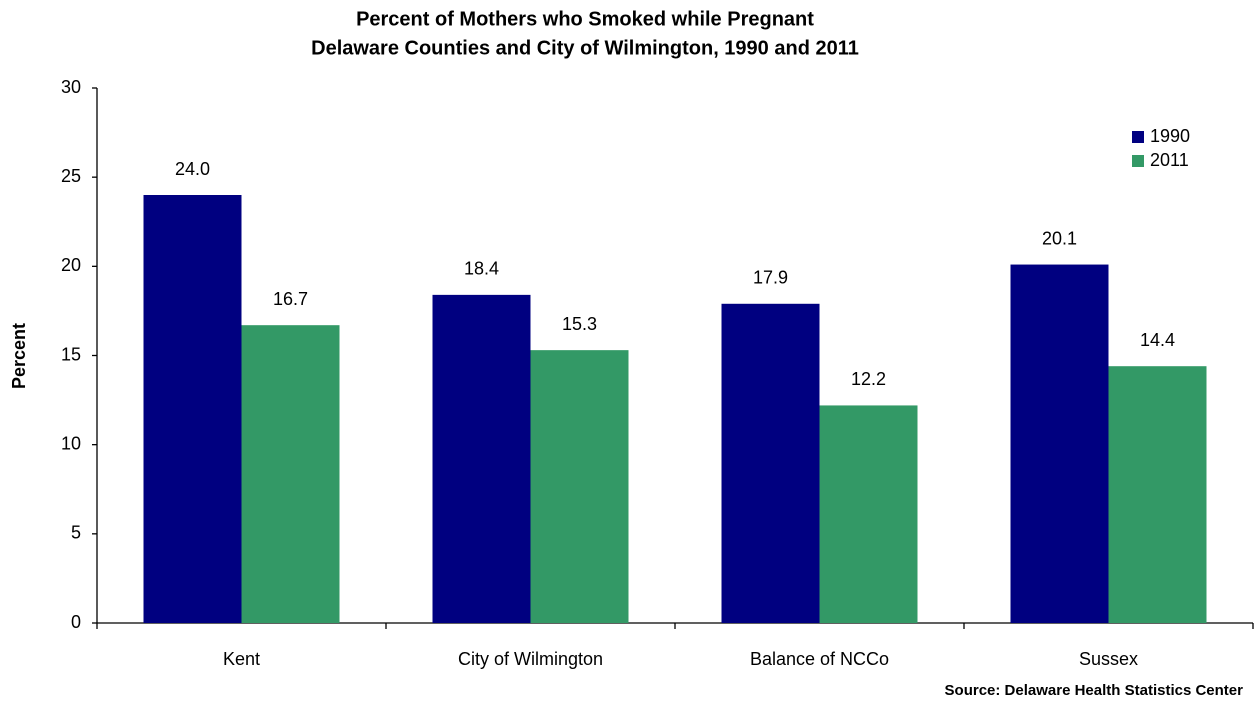 The width and height of the screenshot is (1257, 702). I want to click on value-label: 20.1, so click(1059, 238).